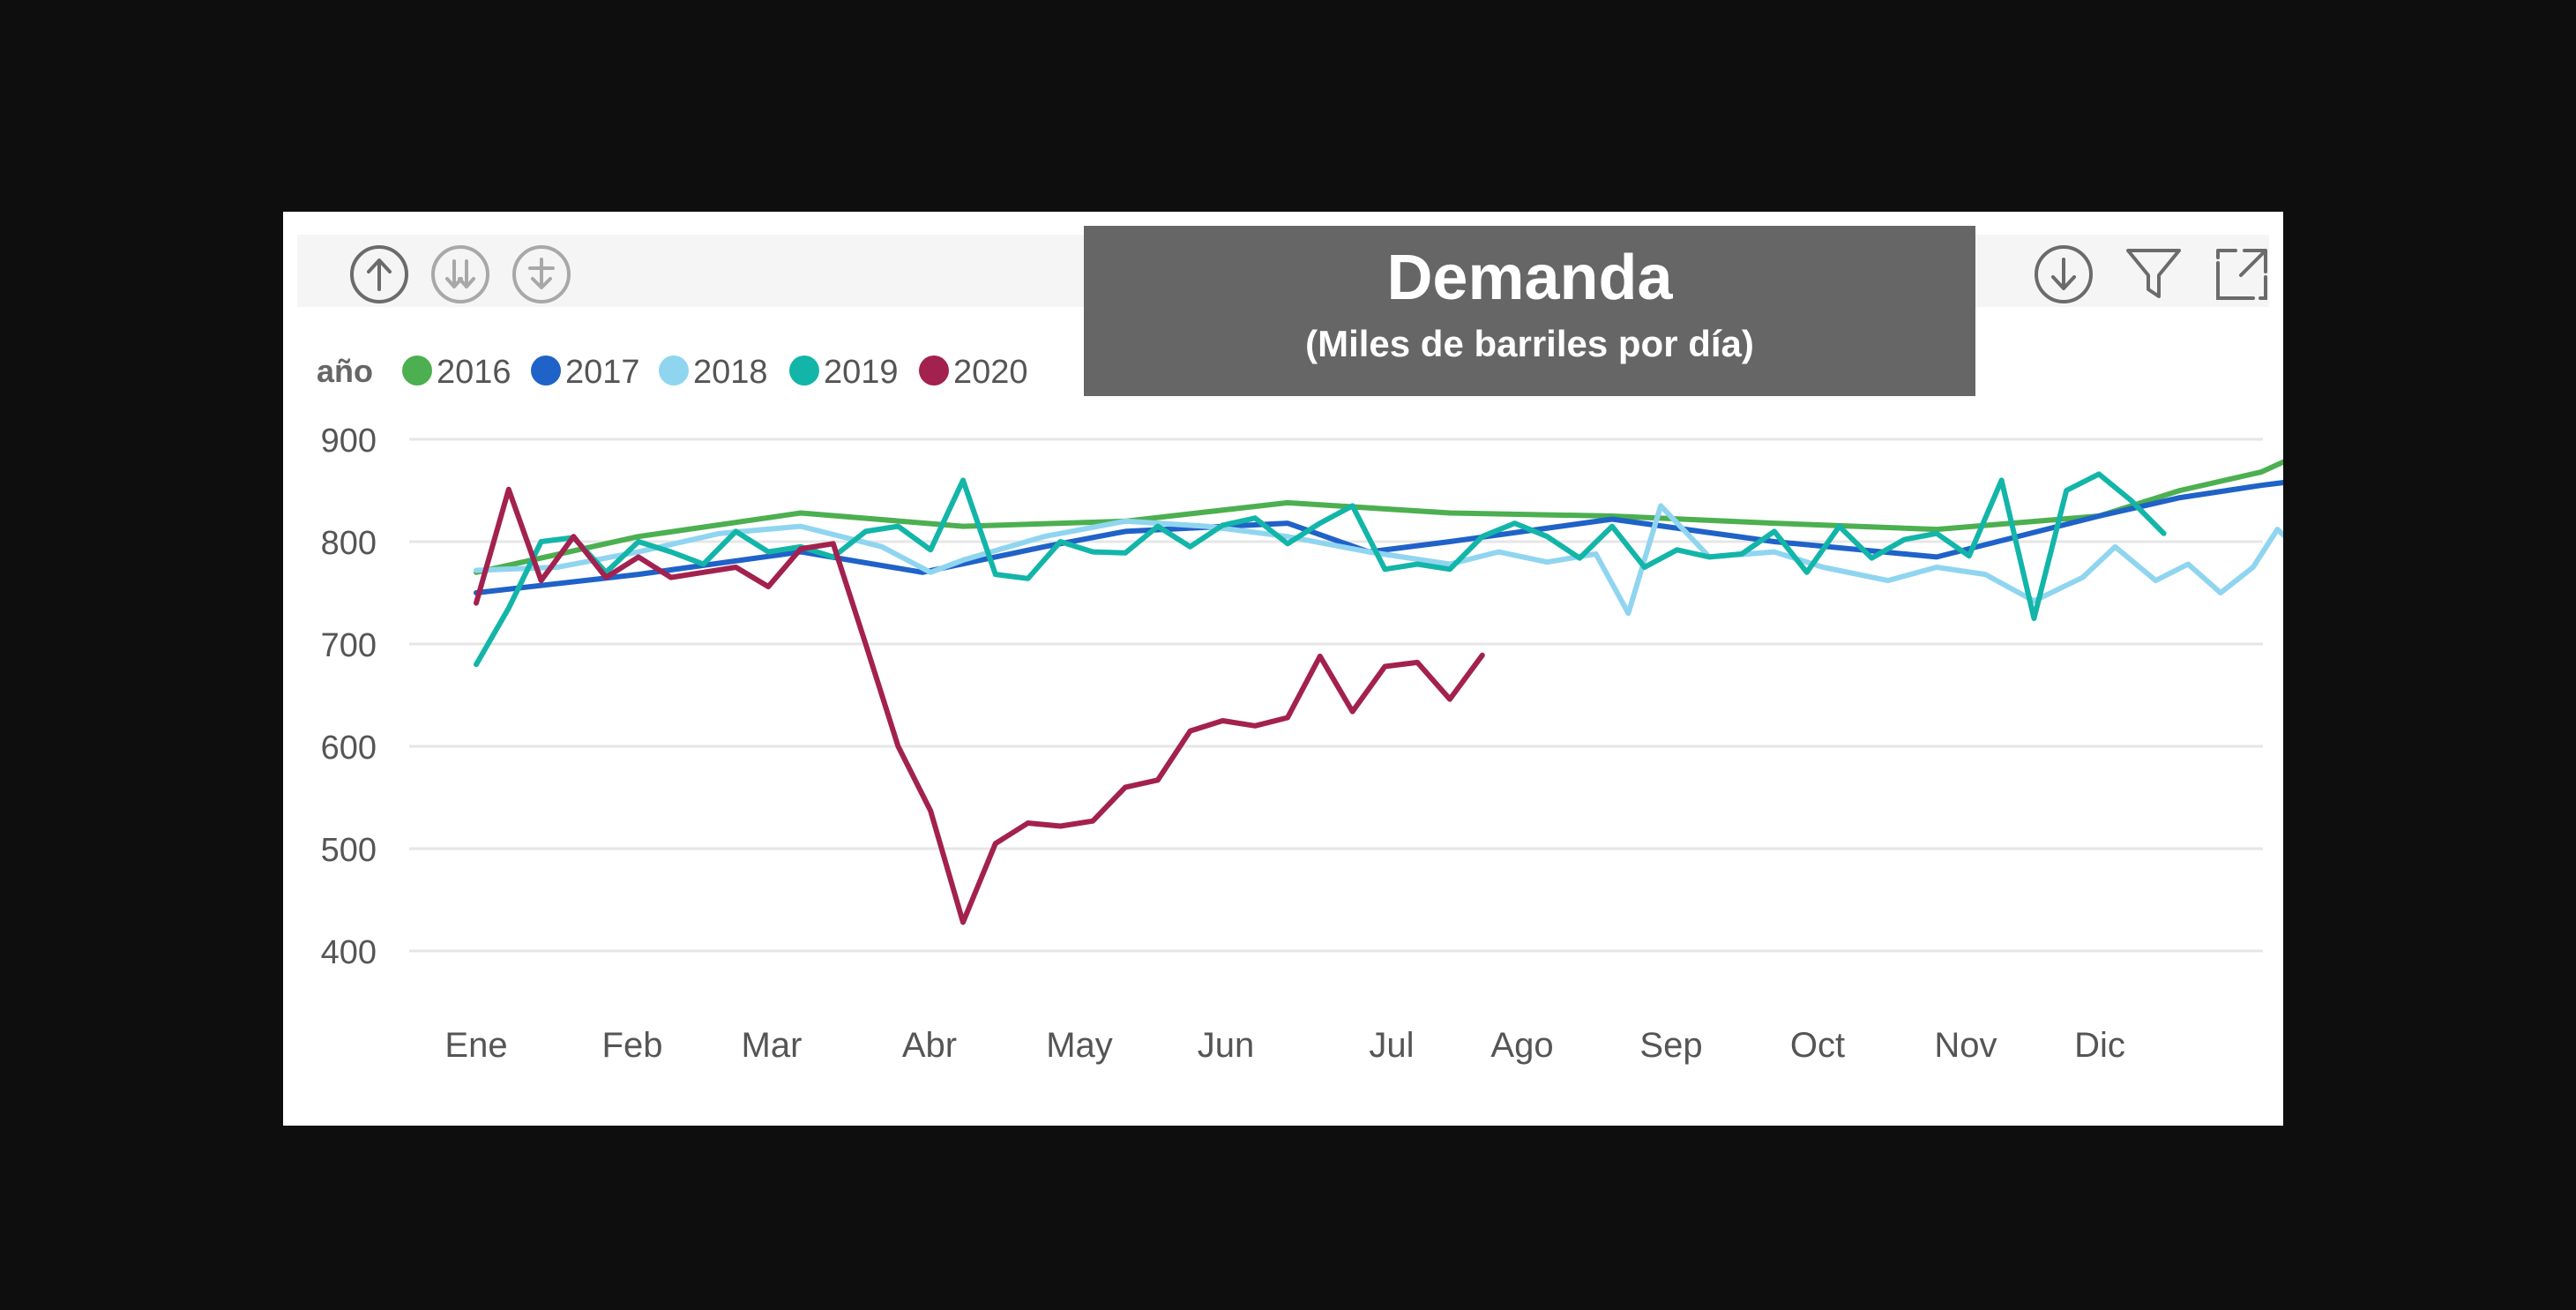 The width and height of the screenshot is (2576, 1310). I want to click on x-tick-label: Ene, so click(475, 1045).